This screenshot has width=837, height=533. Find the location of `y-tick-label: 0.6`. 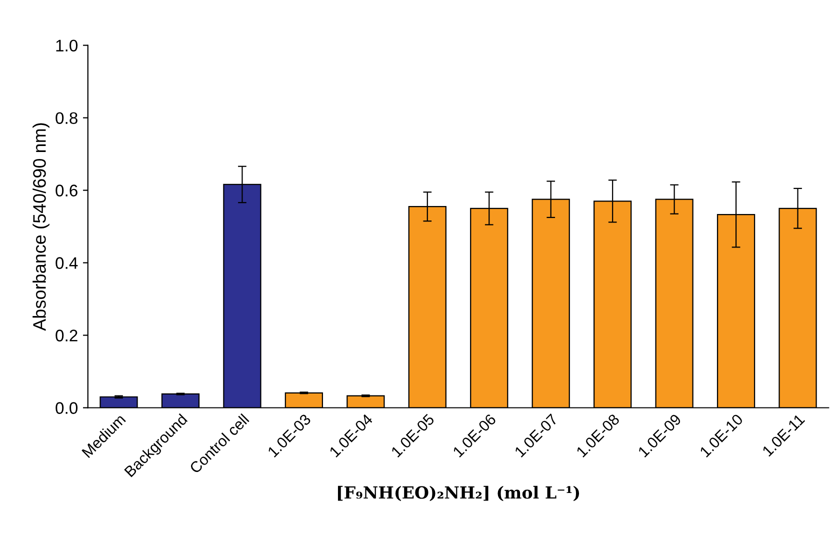

y-tick-label: 0.6 is located at coordinates (67, 190).